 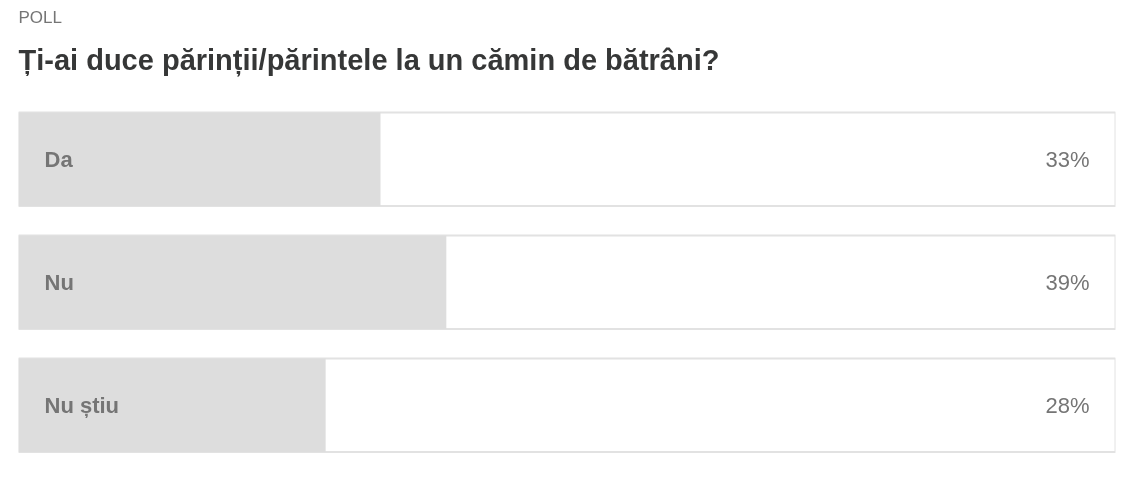 I want to click on y-tick-label: Nu, so click(x=59, y=282).